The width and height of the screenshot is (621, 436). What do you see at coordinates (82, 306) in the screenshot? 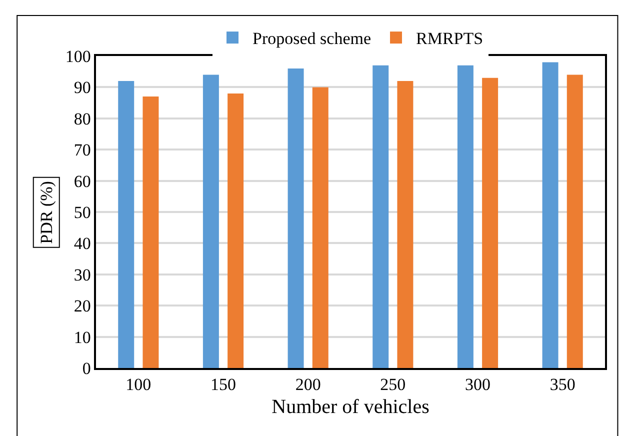
I see `y-tick-label: 20` at bounding box center [82, 306].